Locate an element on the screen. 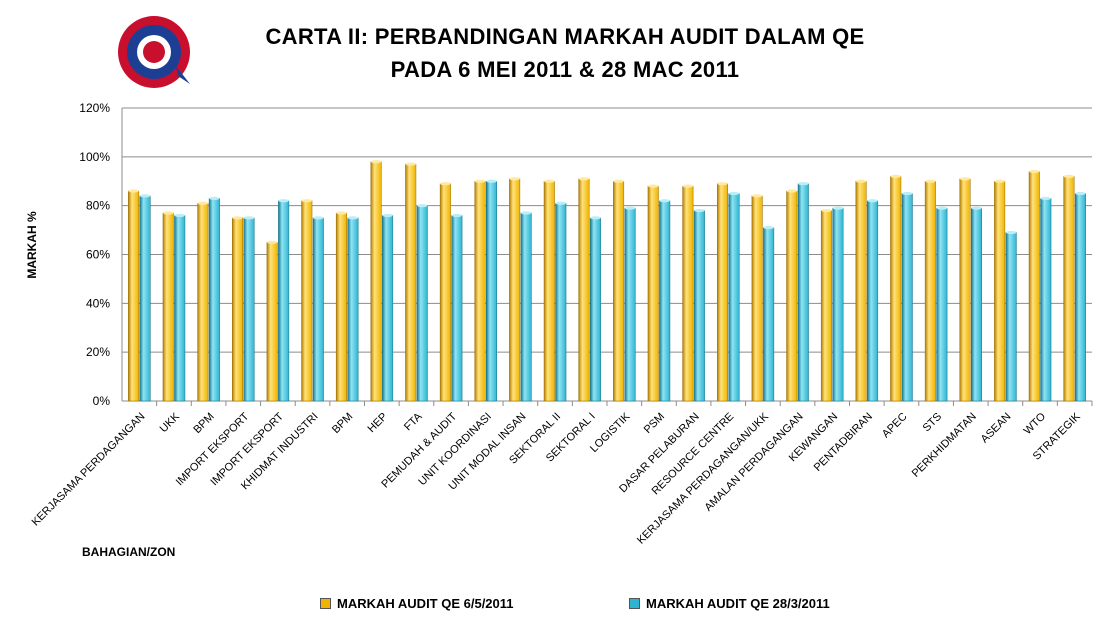 This screenshot has width=1112, height=627. y-axis-ticks: 0% 20% 40% 60% 80% 100% 120% is located at coordinates (94, 254).